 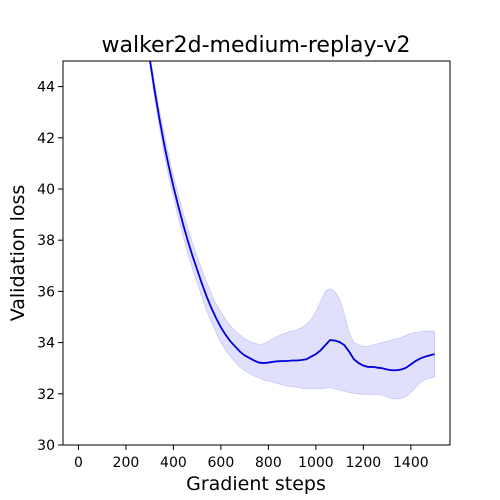 What do you see at coordinates (18, 253) in the screenshot?
I see `y-axis-label: Validation loss` at bounding box center [18, 253].